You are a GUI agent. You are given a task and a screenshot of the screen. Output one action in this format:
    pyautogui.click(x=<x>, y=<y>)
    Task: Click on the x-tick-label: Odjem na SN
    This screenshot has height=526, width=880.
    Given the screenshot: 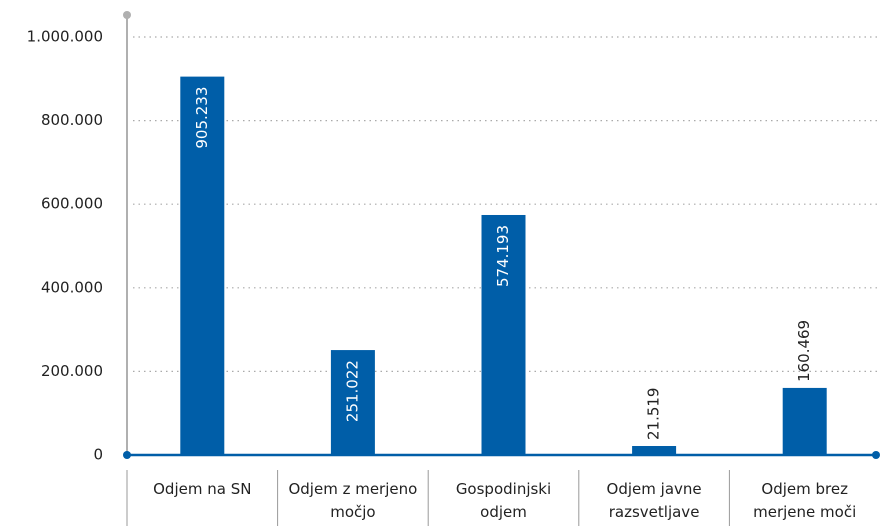 What is the action you would take?
    pyautogui.click(x=202, y=489)
    